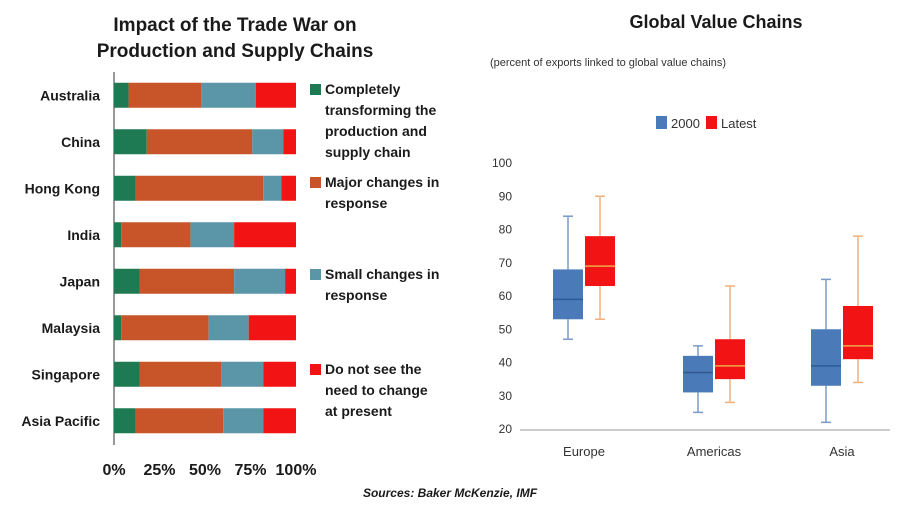 This screenshot has height=513, width=900. Describe the element at coordinates (373, 369) in the screenshot. I see `legend-label: Do not see the` at that location.